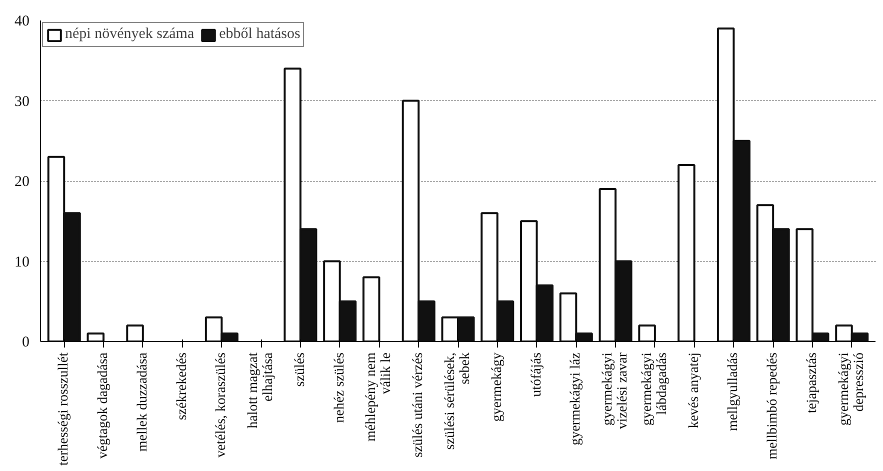  Describe the element at coordinates (259, 34) in the screenshot. I see `legend-label: ebből hatásos` at that location.